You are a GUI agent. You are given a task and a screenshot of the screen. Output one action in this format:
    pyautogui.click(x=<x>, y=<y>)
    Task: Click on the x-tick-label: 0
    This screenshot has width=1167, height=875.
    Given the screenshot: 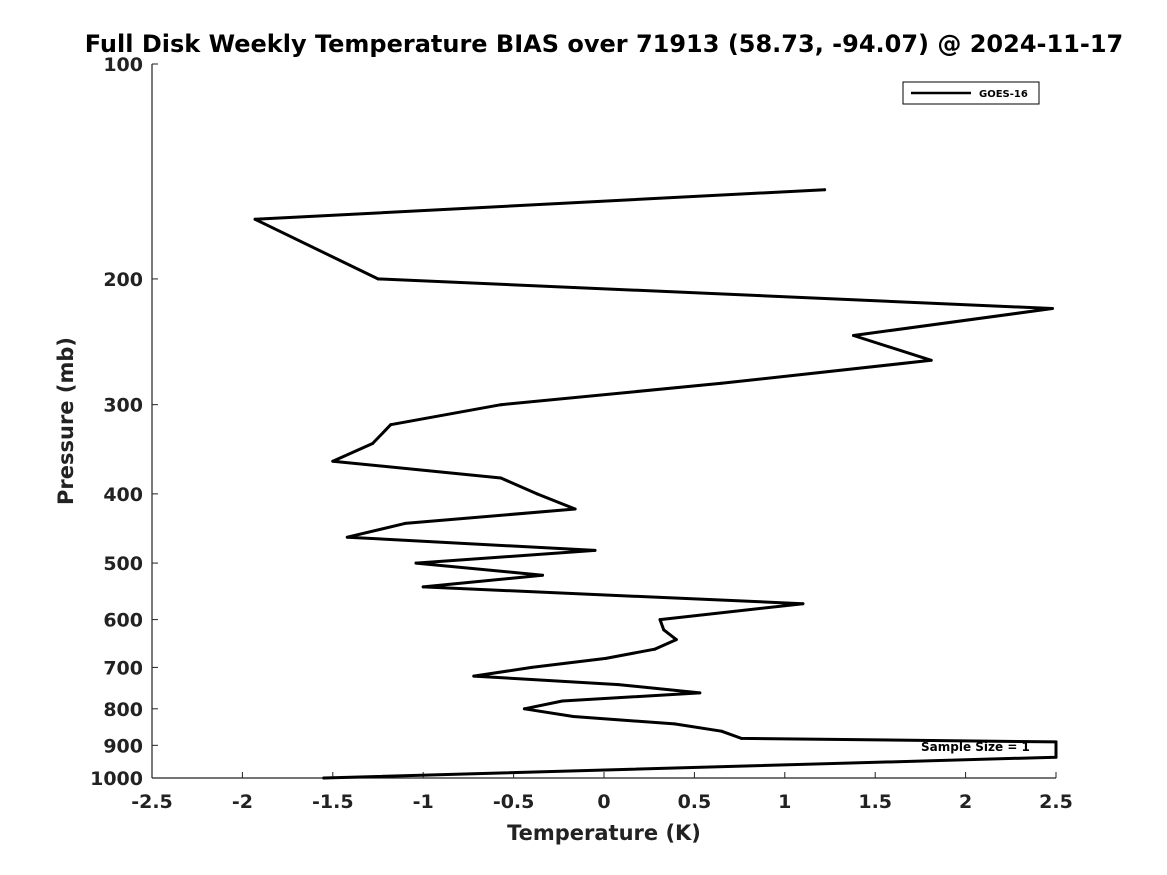 What is the action you would take?
    pyautogui.click(x=603, y=802)
    